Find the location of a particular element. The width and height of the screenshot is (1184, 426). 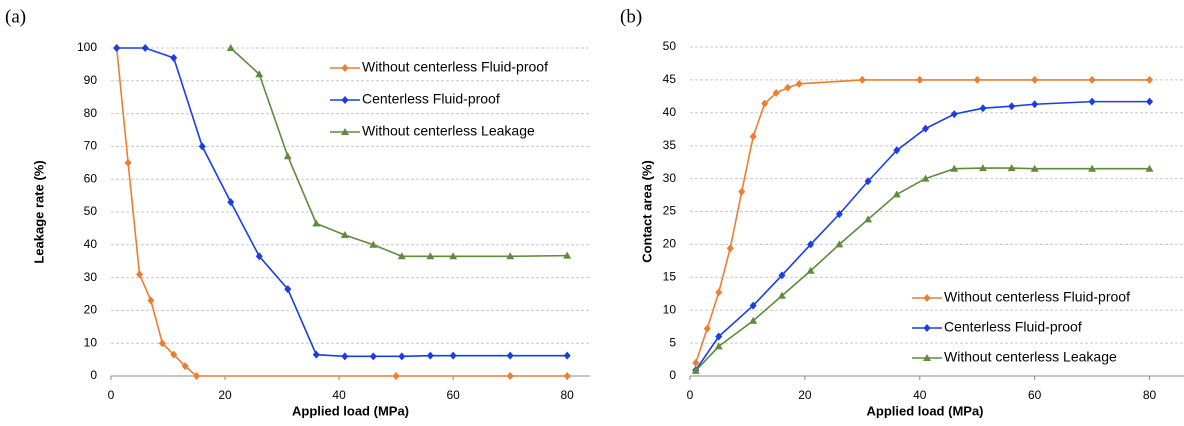

panel-label: (a) is located at coordinates (15, 16).